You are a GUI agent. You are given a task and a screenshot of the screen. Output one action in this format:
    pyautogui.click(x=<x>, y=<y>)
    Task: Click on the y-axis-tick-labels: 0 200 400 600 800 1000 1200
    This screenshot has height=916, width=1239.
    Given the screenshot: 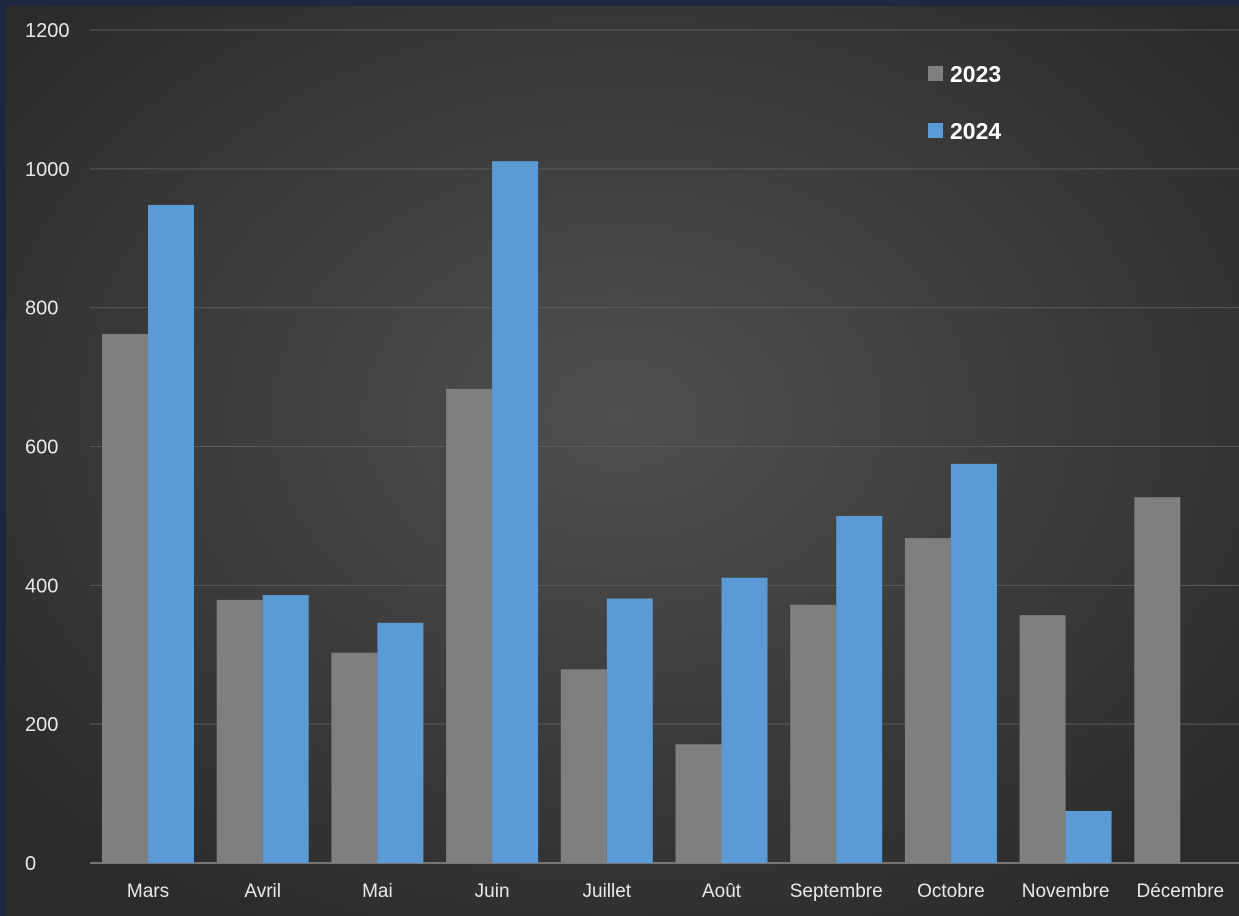 What is the action you would take?
    pyautogui.click(x=47, y=447)
    